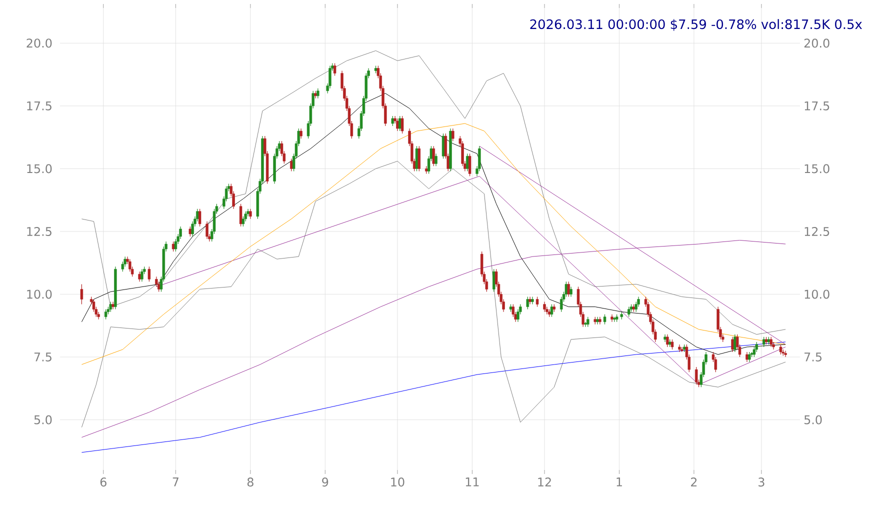  What do you see at coordinates (813, 357) in the screenshot?
I see `y2-tick-label: 7.5` at bounding box center [813, 357].